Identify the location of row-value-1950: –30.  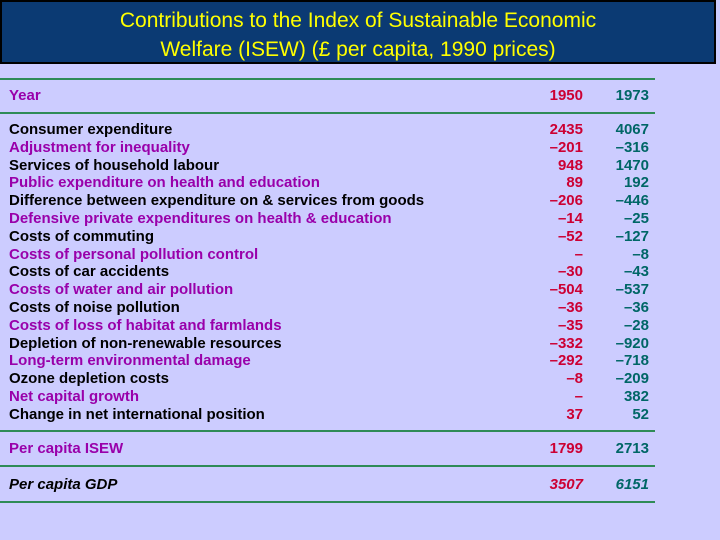
(570, 272).